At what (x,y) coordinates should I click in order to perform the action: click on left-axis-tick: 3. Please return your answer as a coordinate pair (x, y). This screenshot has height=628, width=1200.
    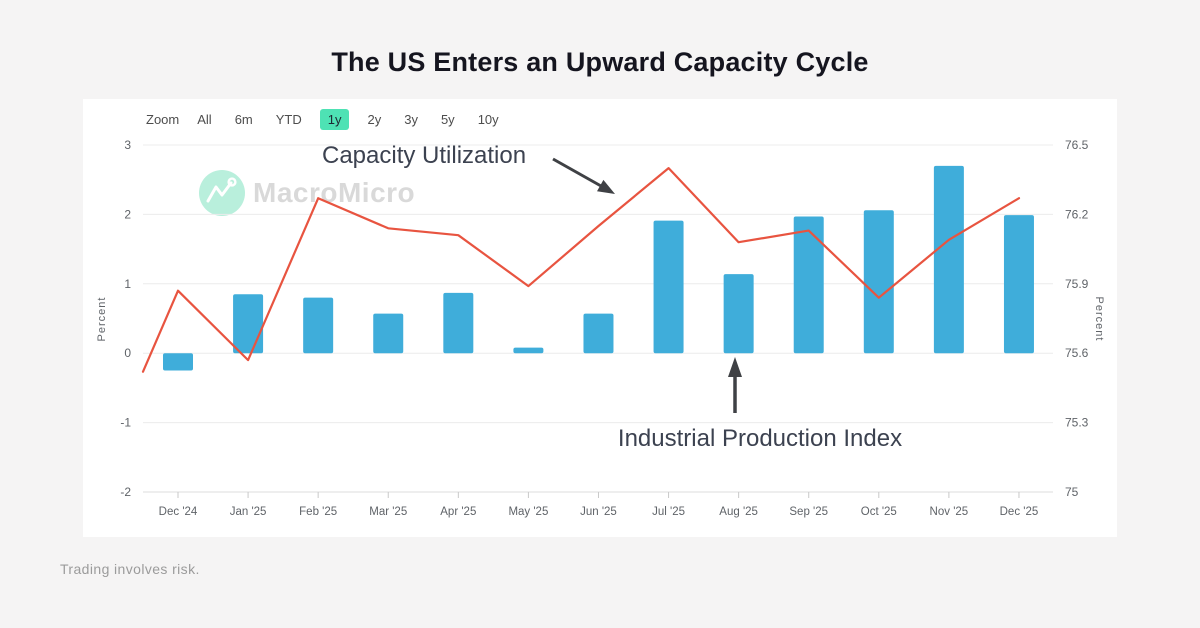
    Looking at the image, I should click on (127, 145).